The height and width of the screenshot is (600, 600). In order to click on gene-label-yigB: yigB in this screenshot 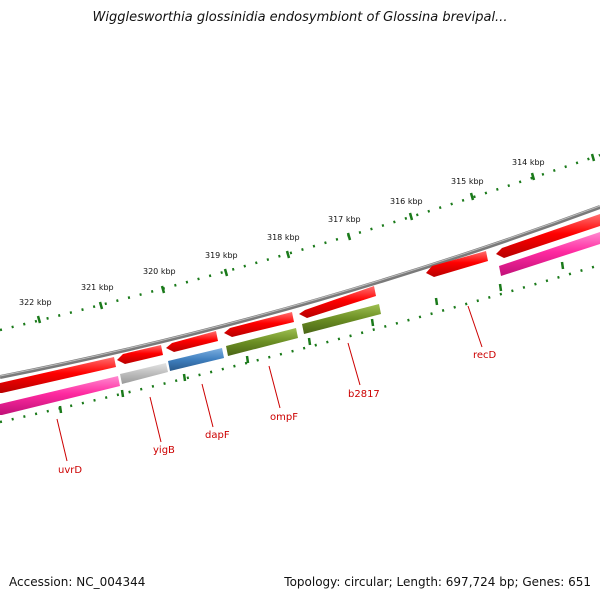, I will do `click(164, 450)`.